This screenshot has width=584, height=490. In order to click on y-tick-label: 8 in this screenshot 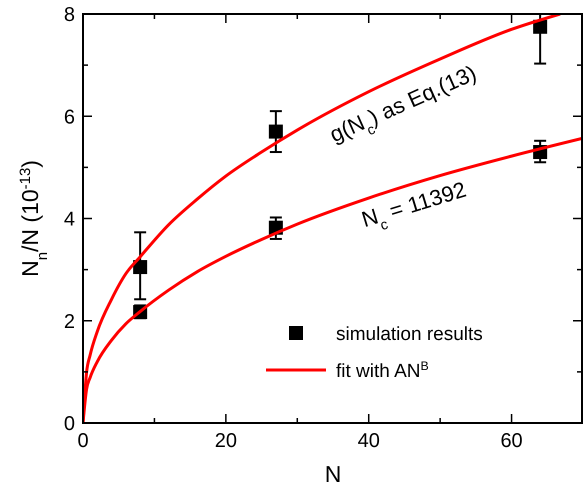, I will do `click(69, 15)`.